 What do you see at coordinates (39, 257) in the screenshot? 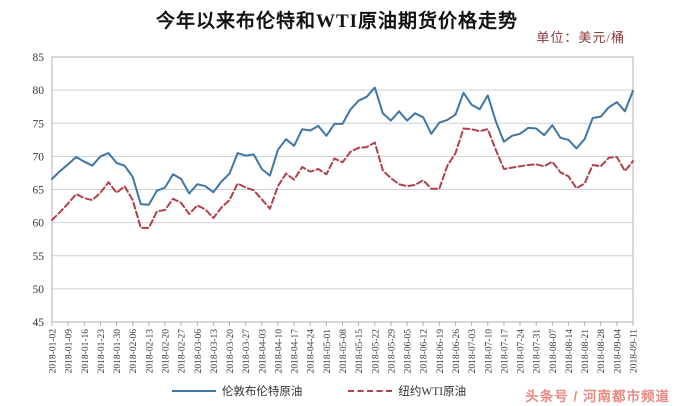
I see `y-axis-label: 55` at bounding box center [39, 257].